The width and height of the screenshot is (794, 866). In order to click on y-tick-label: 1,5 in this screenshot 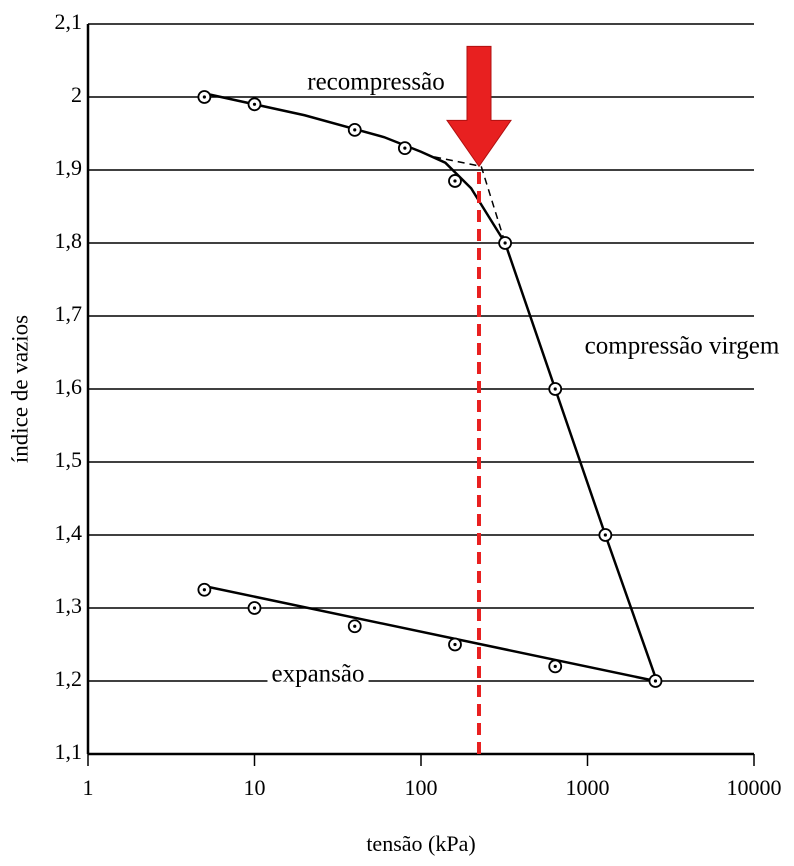, I will do `click(69, 459)`.